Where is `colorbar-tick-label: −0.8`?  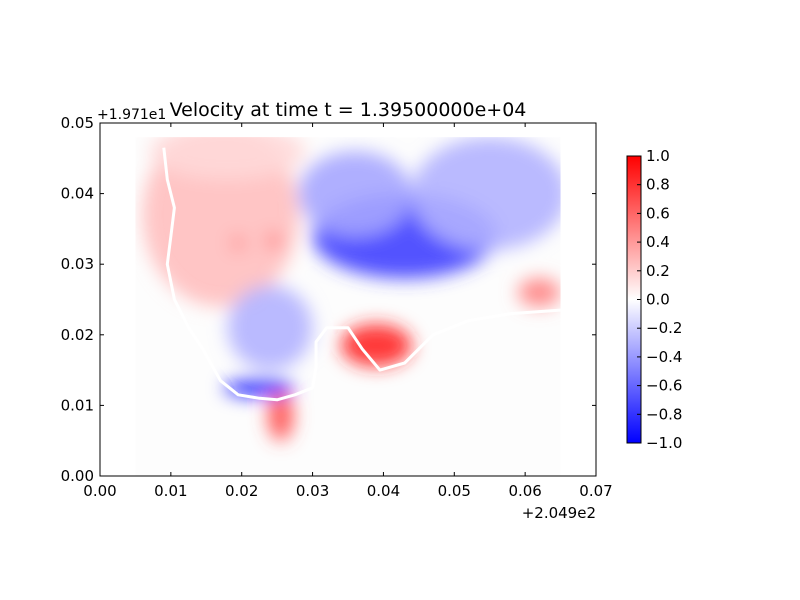 colorbar-tick-label: −0.8 is located at coordinates (664, 414).